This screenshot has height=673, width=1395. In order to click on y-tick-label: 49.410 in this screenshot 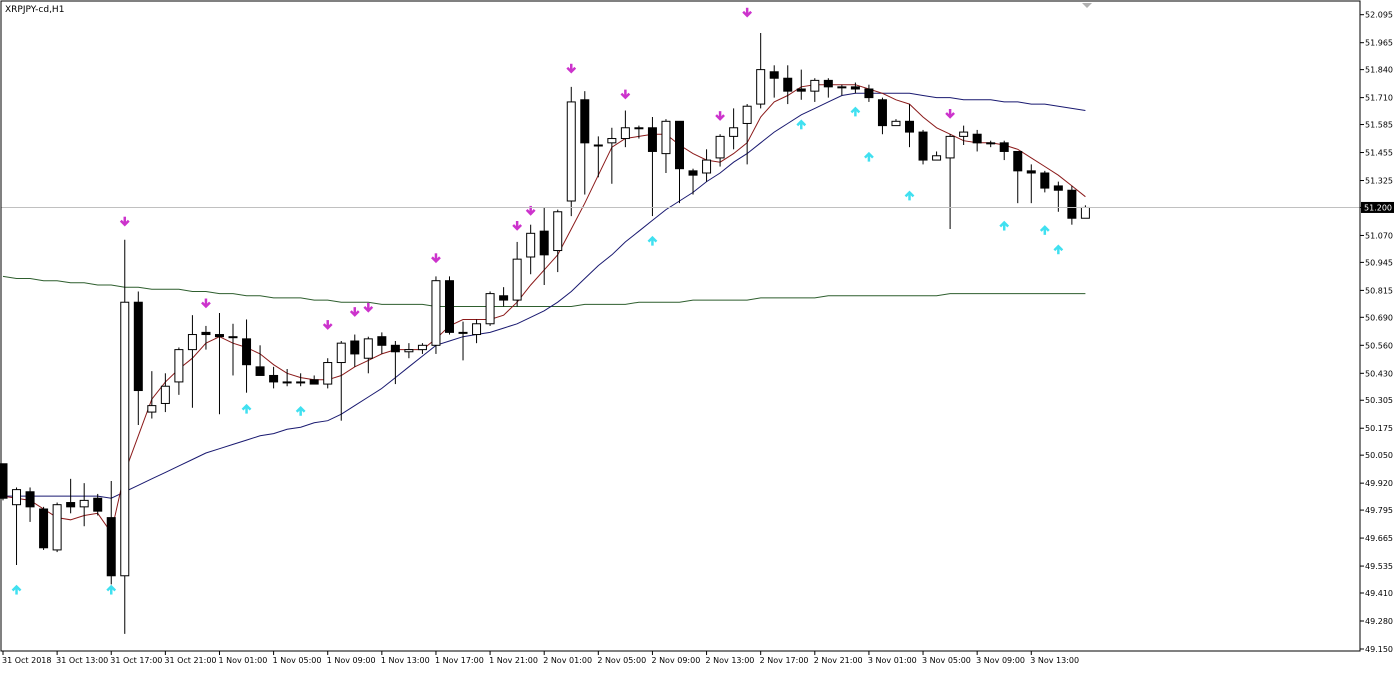, I will do `click(1379, 593)`.